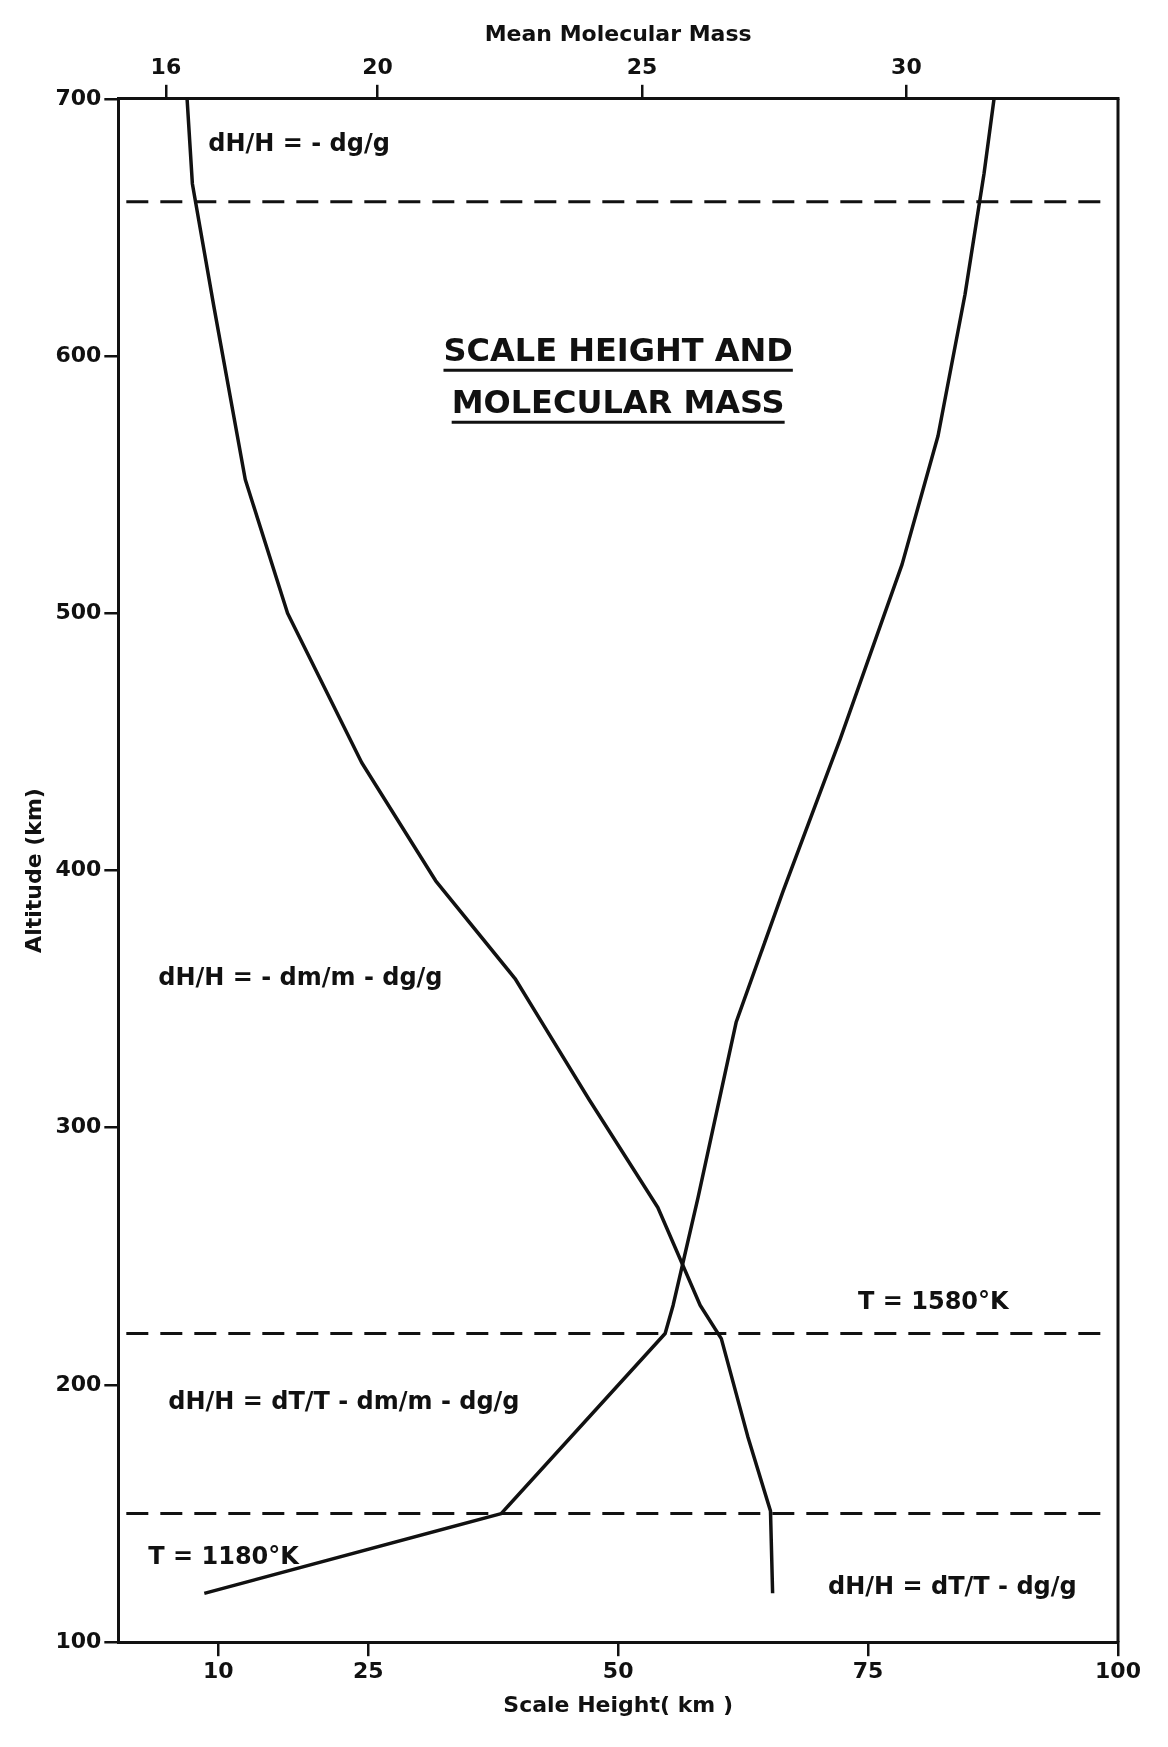 Image resolution: width=1168 pixels, height=1747 pixels. What do you see at coordinates (78, 1383) in the screenshot?
I see `y-tick-label: 200` at bounding box center [78, 1383].